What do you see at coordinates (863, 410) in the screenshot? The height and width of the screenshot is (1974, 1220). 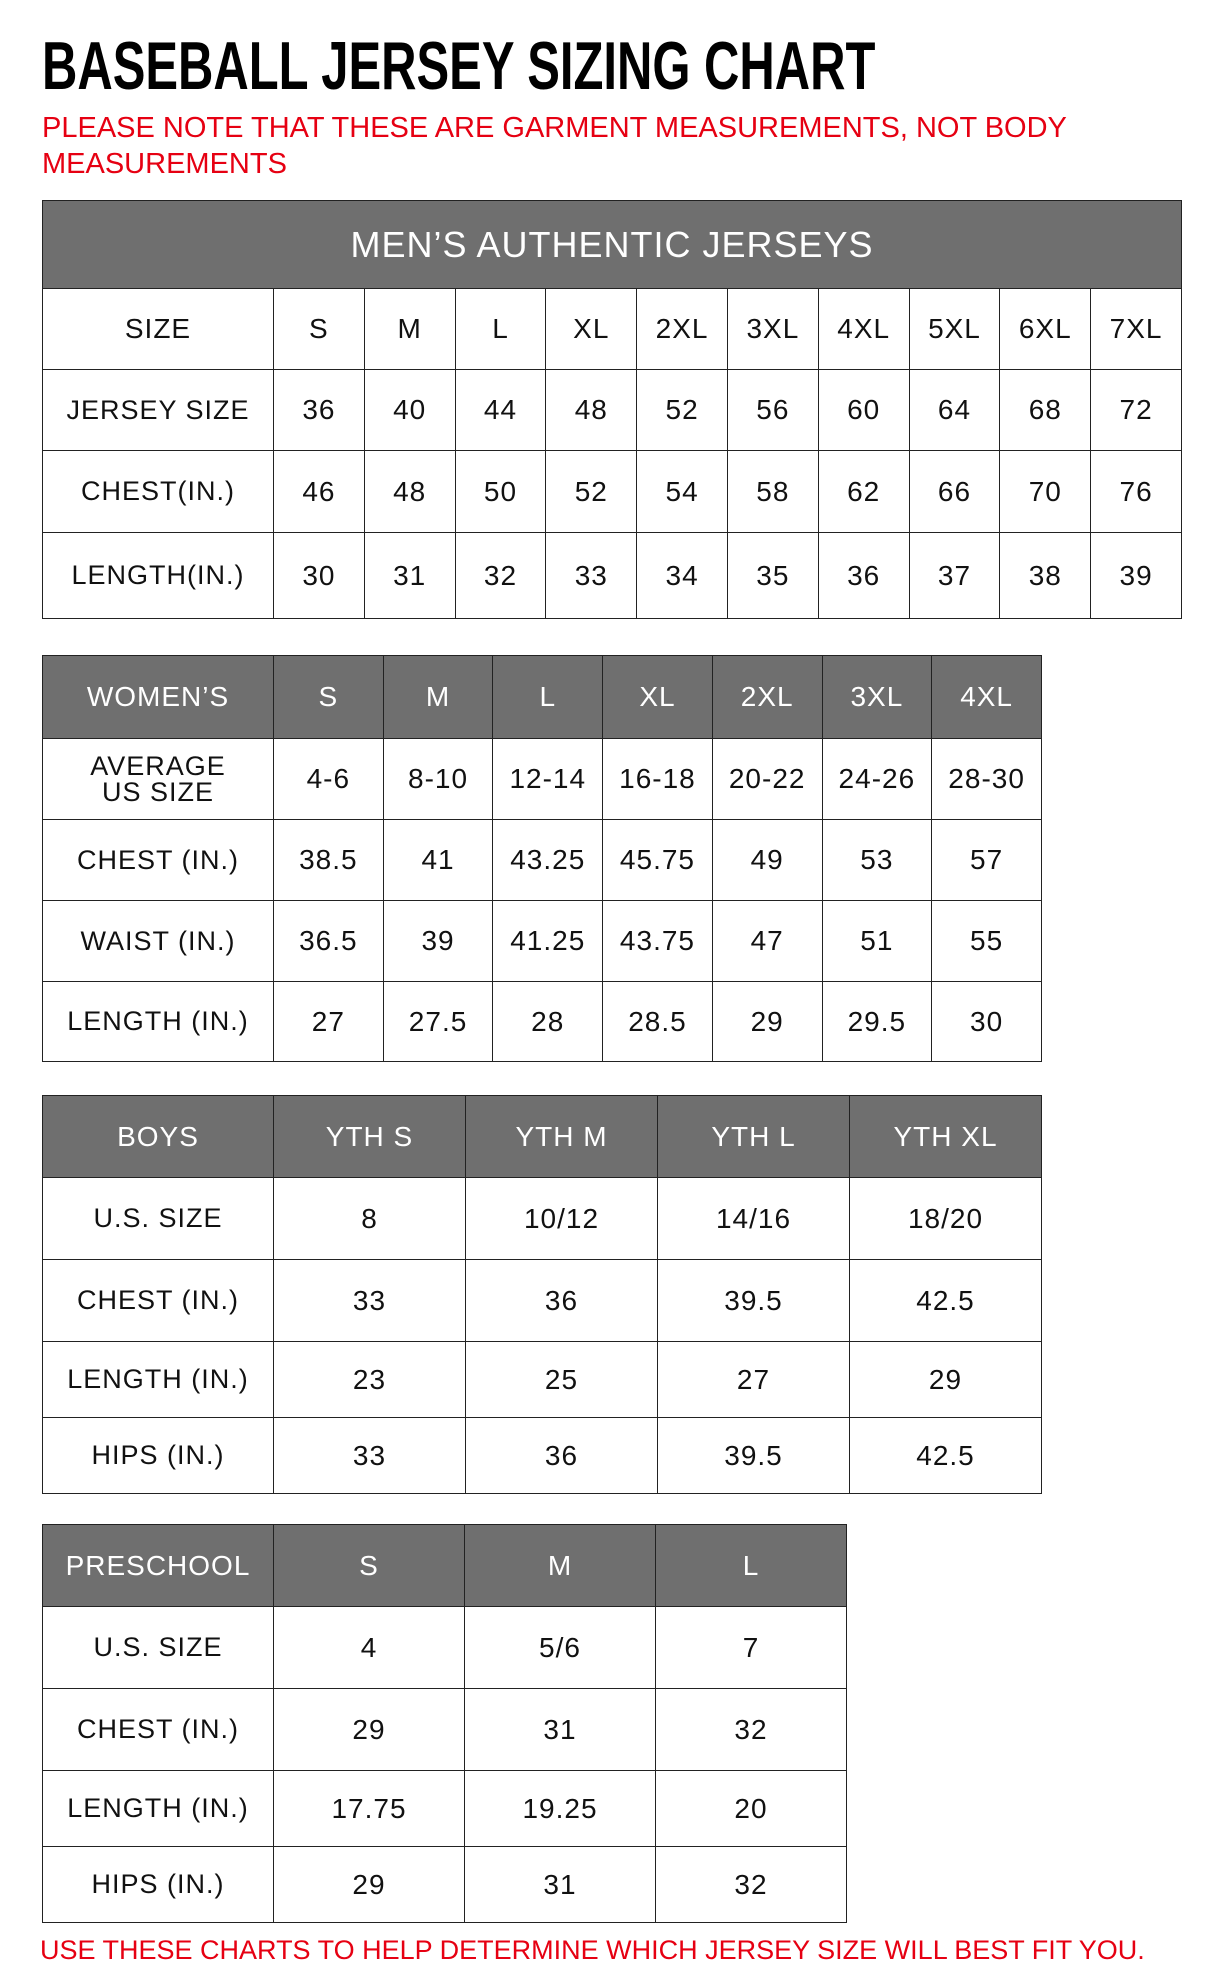 I see `value-cell: 60` at bounding box center [863, 410].